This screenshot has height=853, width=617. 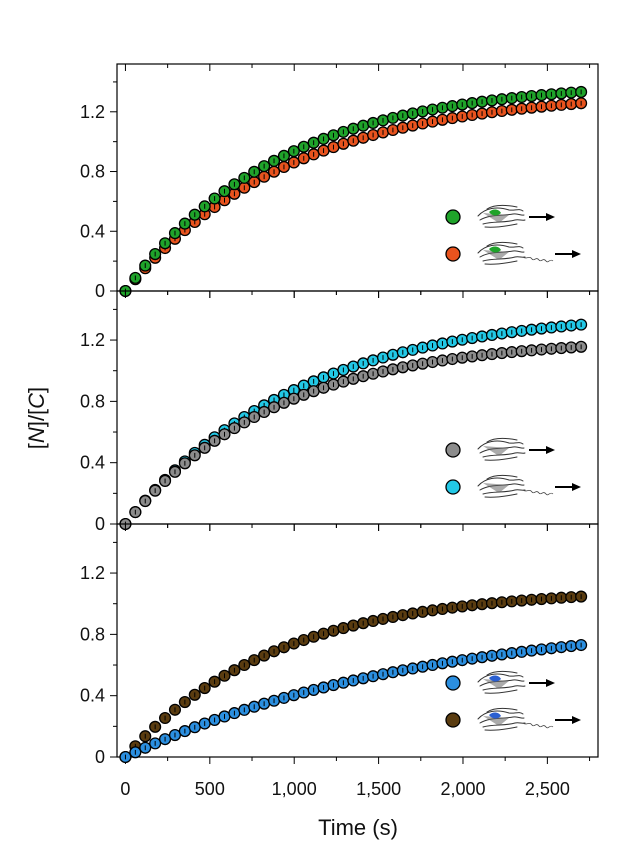 What do you see at coordinates (378, 789) in the screenshot?
I see `x-tick-label: 1,500` at bounding box center [378, 789].